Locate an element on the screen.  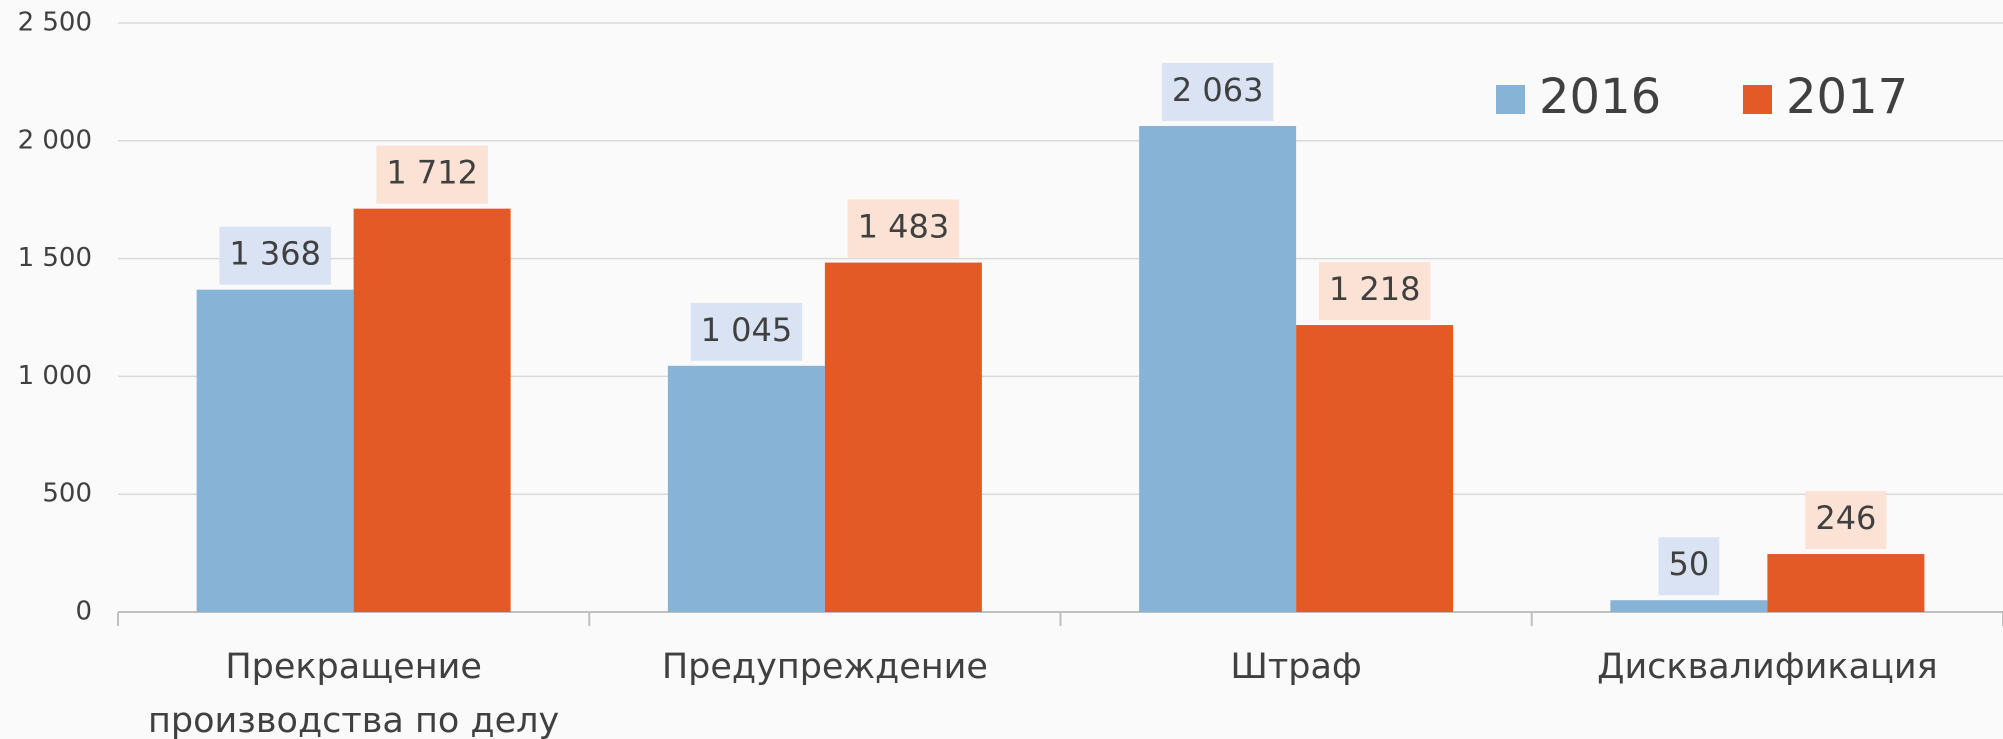
data-label: 1 712 is located at coordinates (432, 173).